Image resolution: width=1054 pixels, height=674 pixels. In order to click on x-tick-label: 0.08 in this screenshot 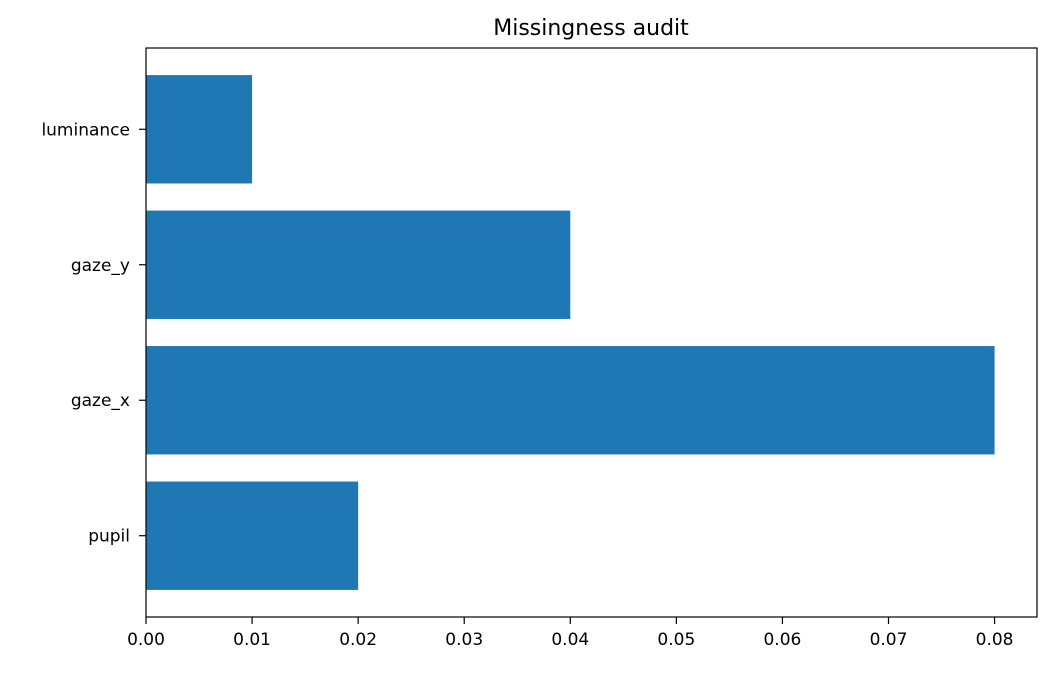, I will do `click(995, 640)`.